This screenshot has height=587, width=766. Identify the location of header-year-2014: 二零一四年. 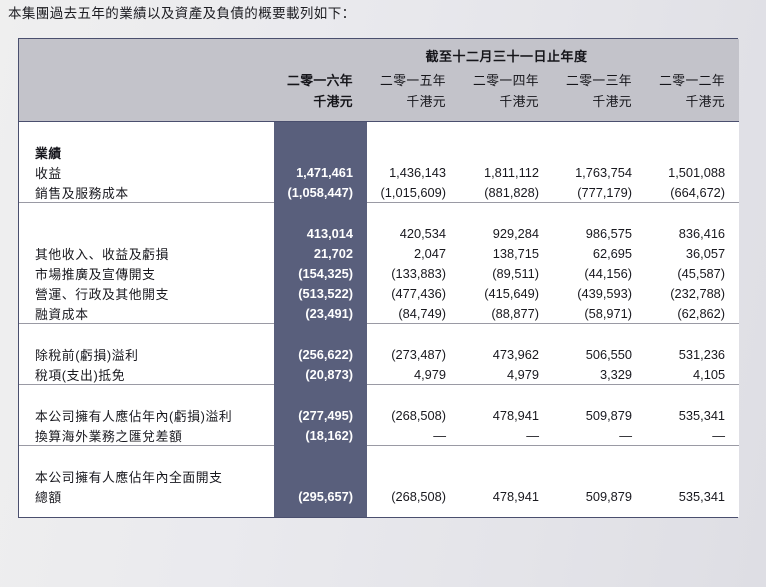
(506, 79).